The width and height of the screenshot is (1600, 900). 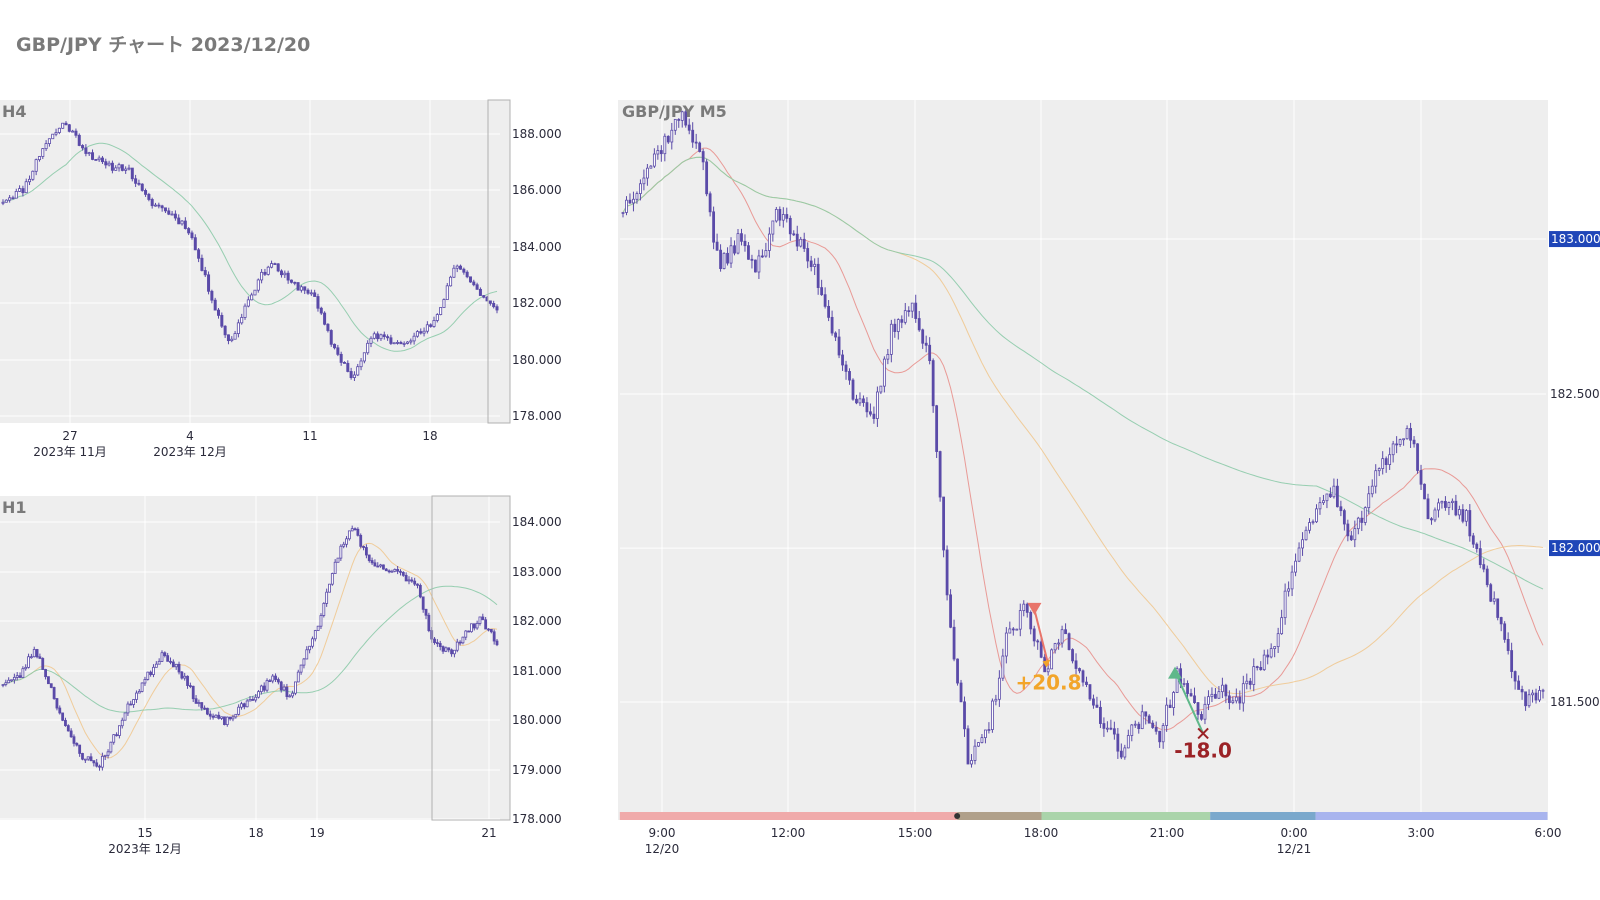 I want to click on h4-ytick-label: 182.000, so click(x=537, y=303).